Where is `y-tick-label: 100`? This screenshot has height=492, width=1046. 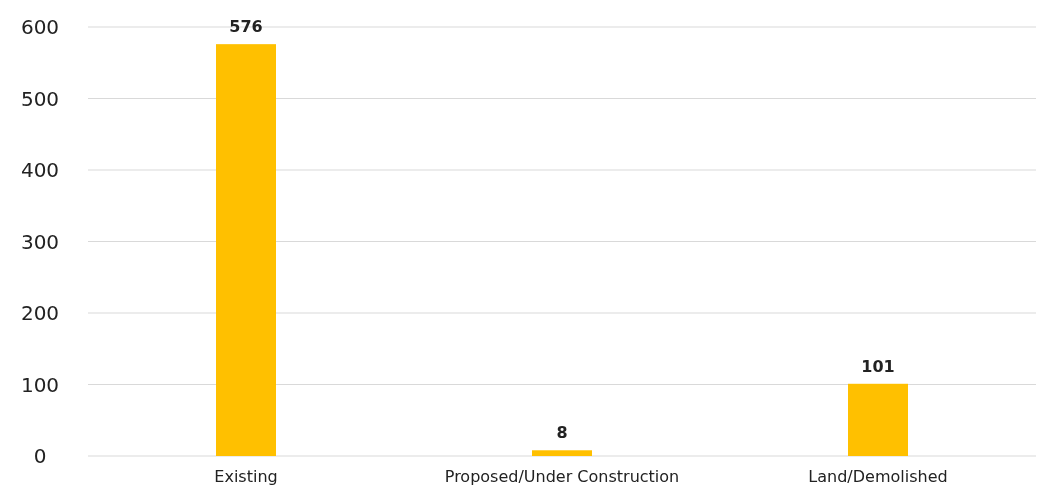 y-tick-label: 100 is located at coordinates (40, 384).